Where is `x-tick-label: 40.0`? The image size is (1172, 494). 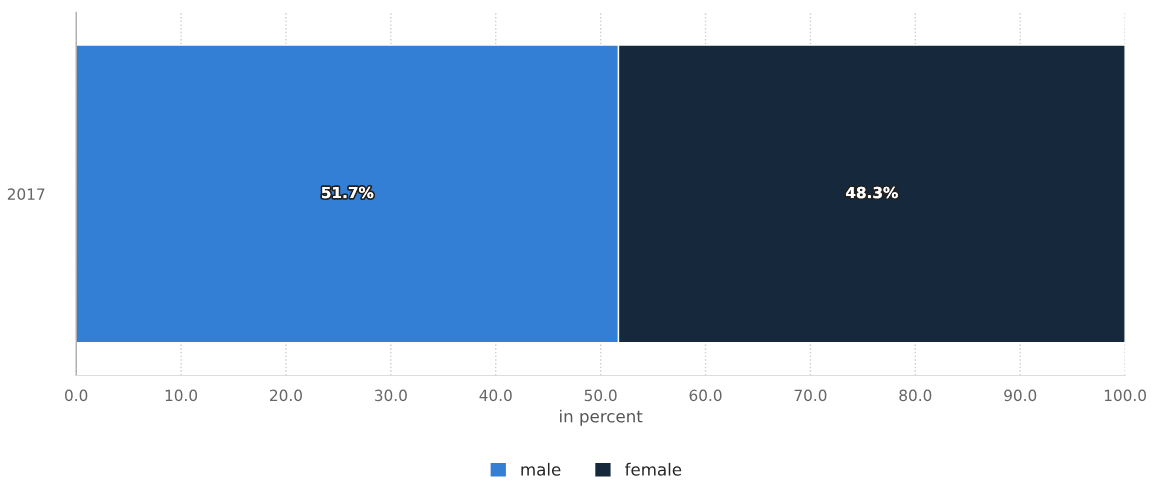
x-tick-label: 40.0 is located at coordinates (495, 395).